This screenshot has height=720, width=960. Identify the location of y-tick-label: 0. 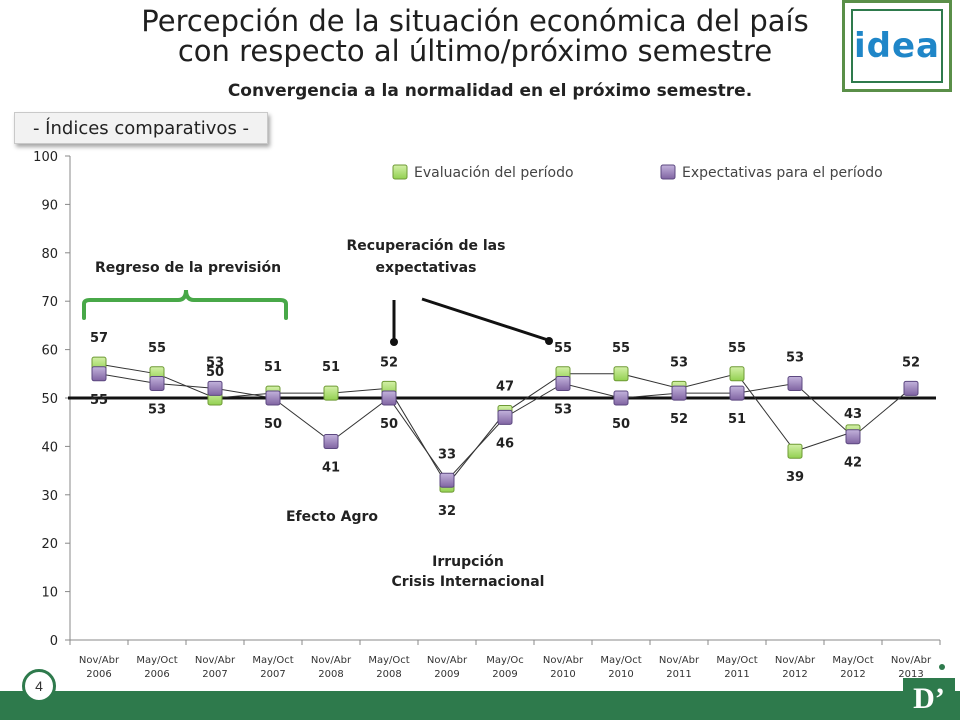
(54, 641).